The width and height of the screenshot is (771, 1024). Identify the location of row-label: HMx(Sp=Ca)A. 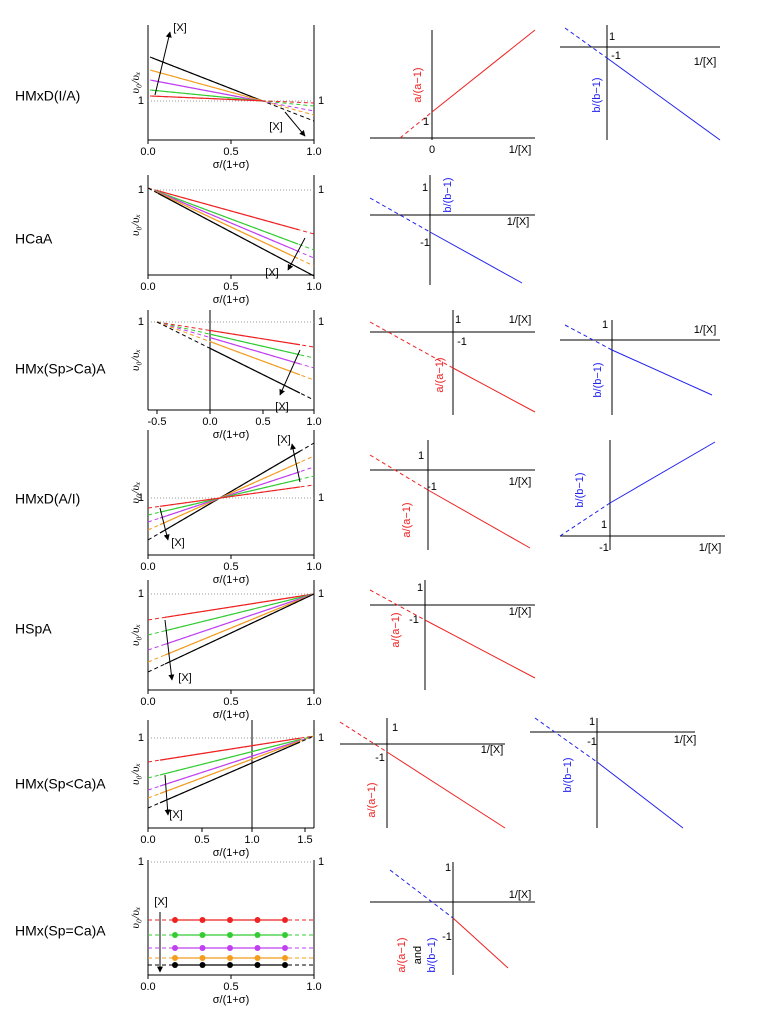
(60, 931).